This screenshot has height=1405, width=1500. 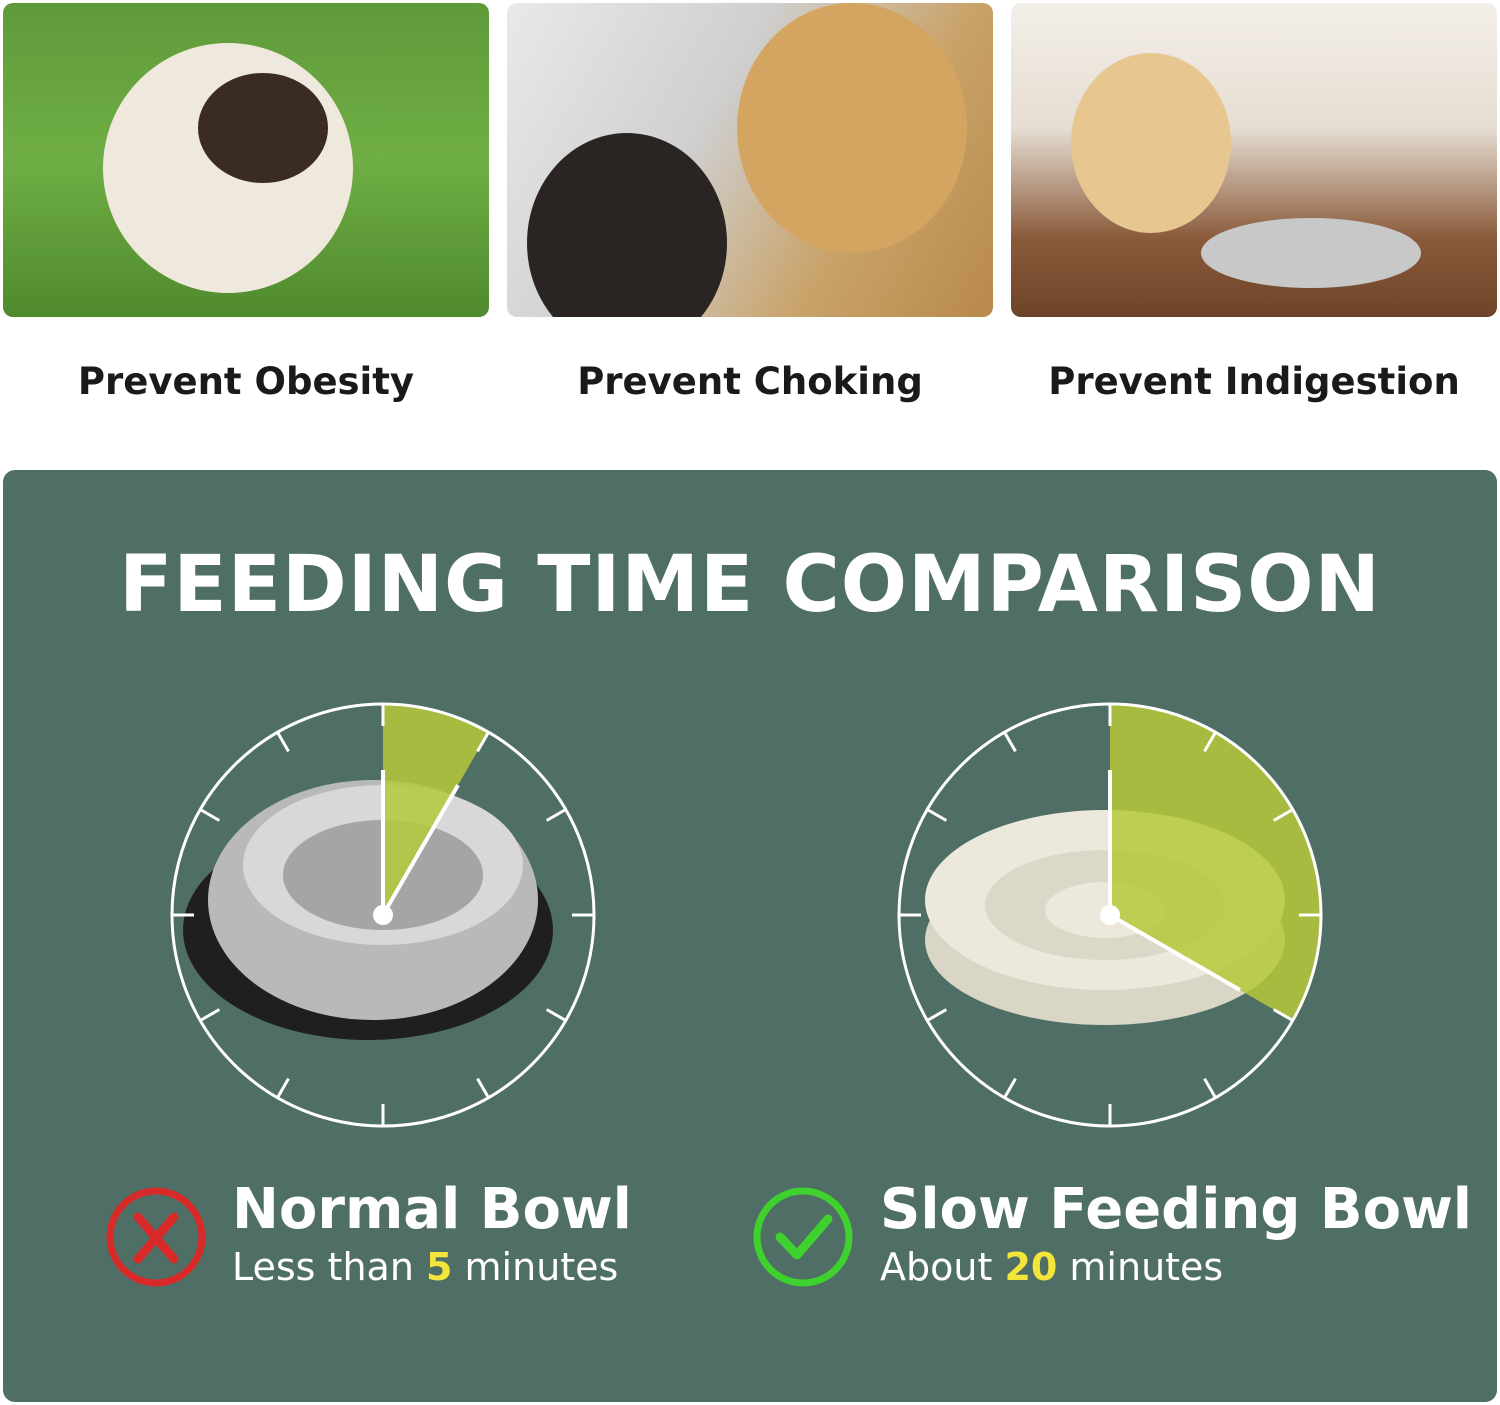 I want to click on normal-bowl-clock, so click(x=383, y=915).